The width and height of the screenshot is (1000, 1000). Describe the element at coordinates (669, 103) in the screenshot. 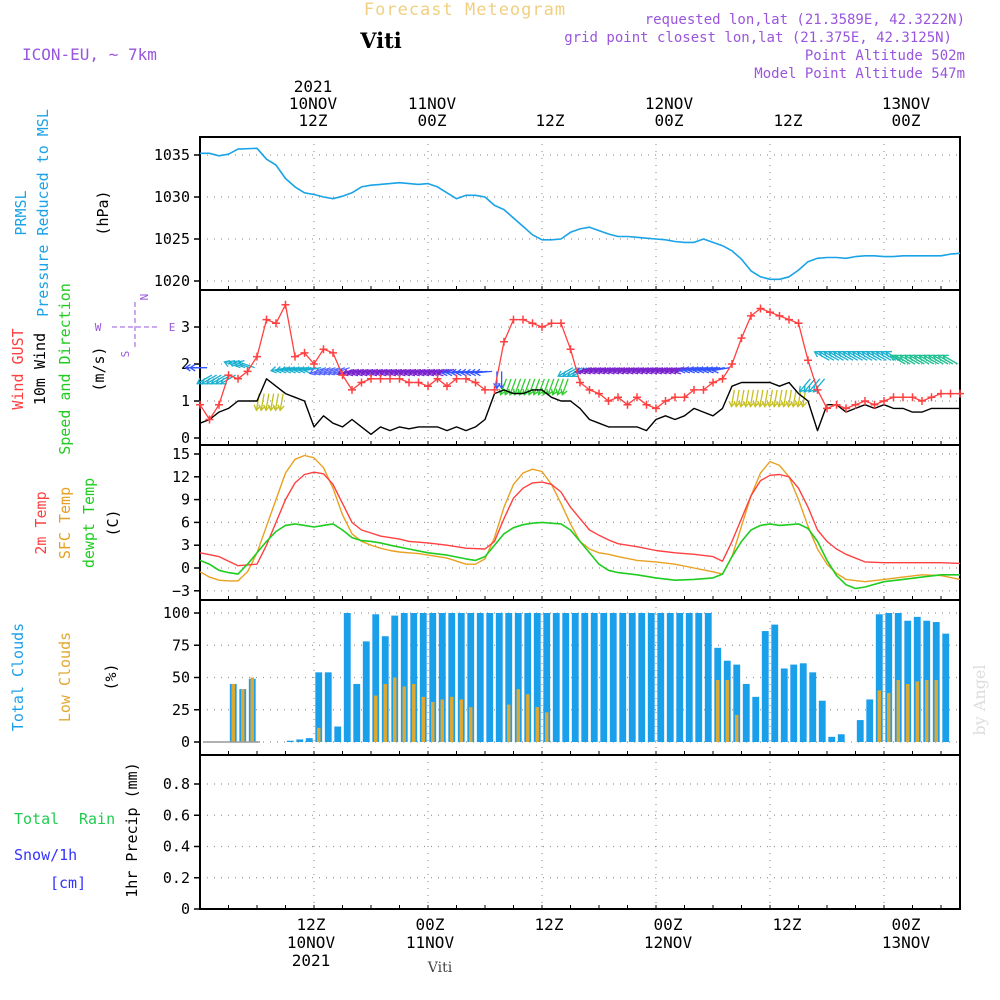

I see `top-label-6: 12NOV` at that location.